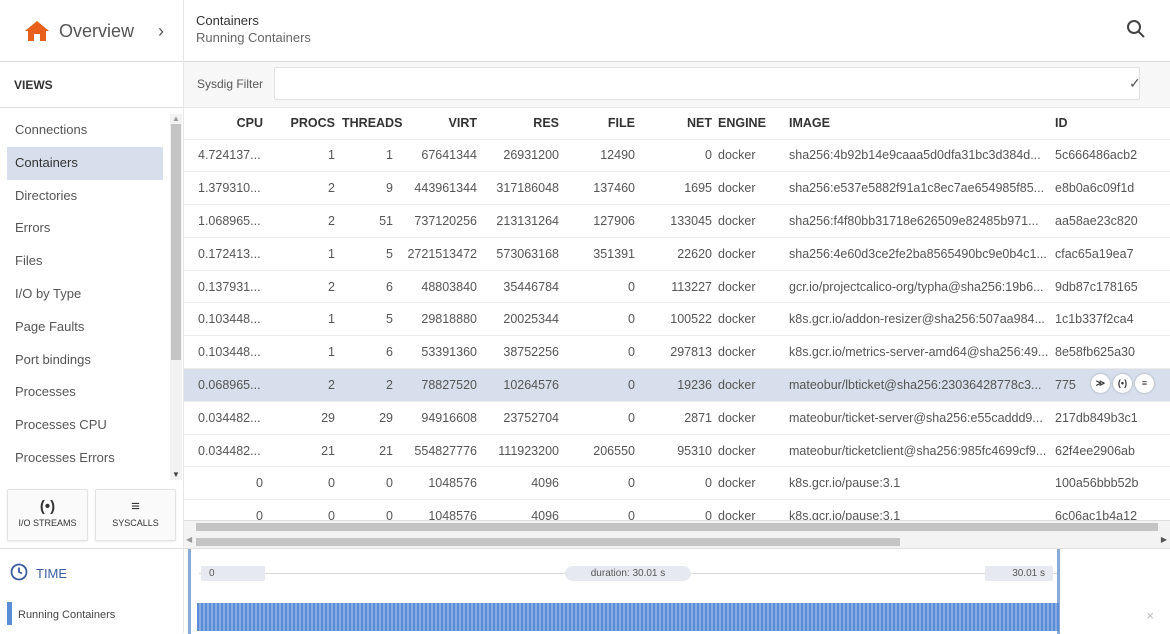 This screenshot has width=1170, height=634. I want to click on column-header-virt: VIRT, so click(462, 123).